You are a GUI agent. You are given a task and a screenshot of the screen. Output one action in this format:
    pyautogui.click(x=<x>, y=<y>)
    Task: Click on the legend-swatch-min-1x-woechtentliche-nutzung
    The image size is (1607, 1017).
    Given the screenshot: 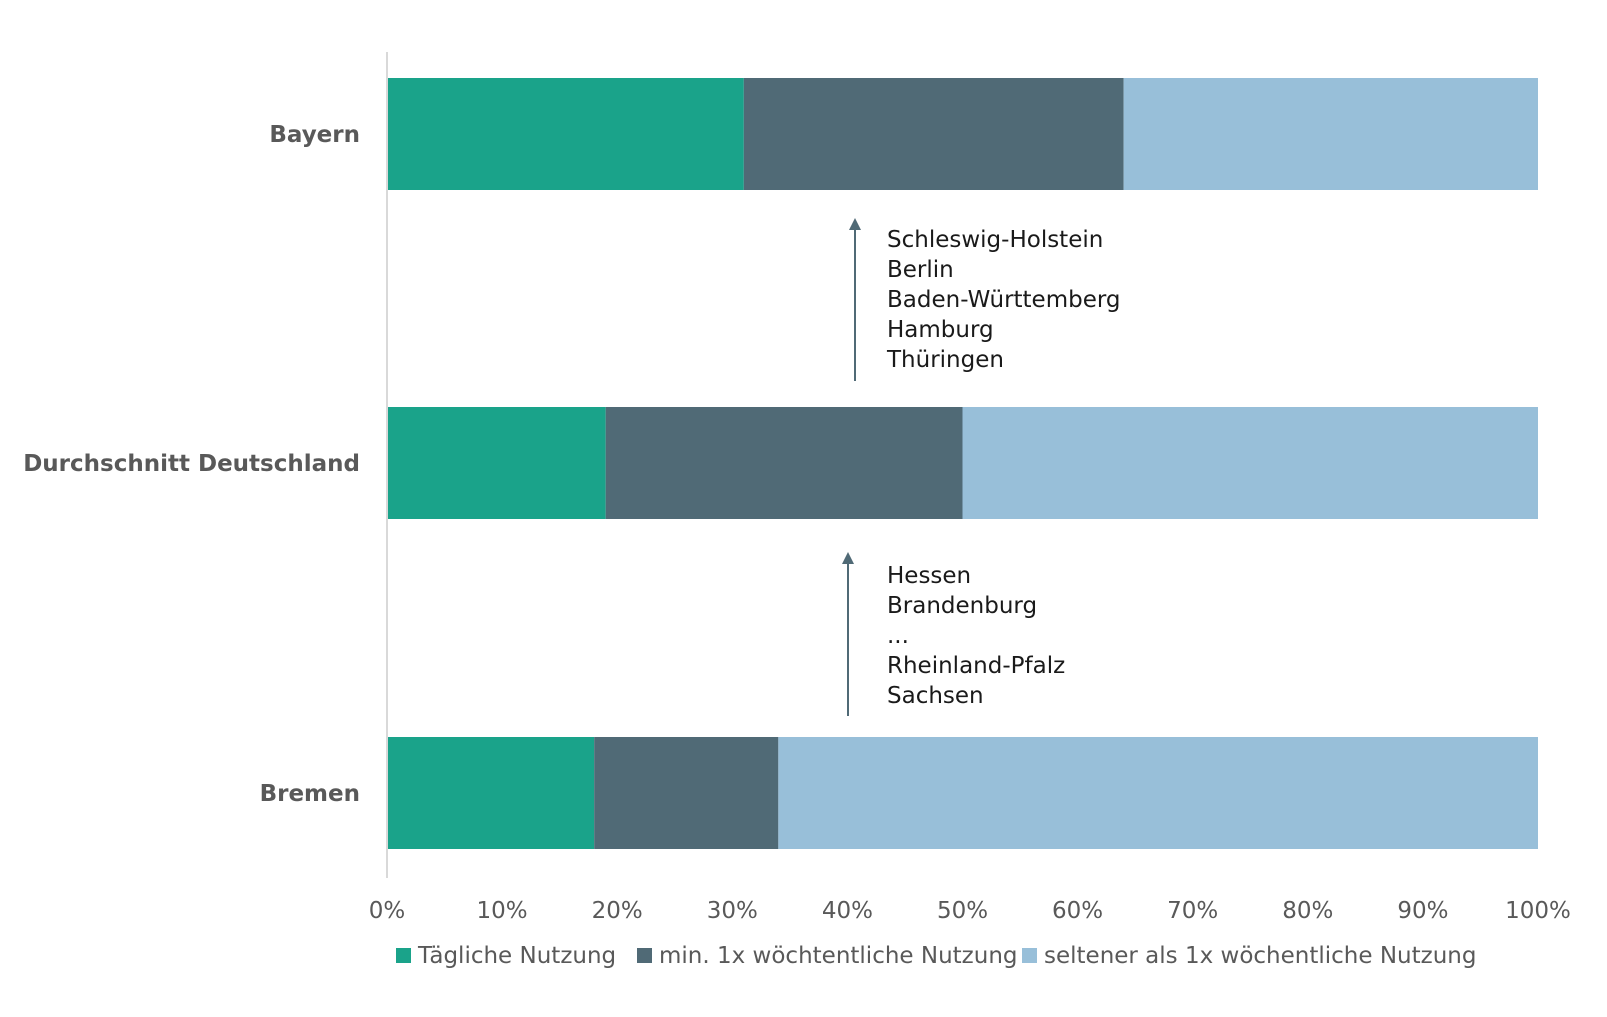 What is the action you would take?
    pyautogui.click(x=644, y=955)
    